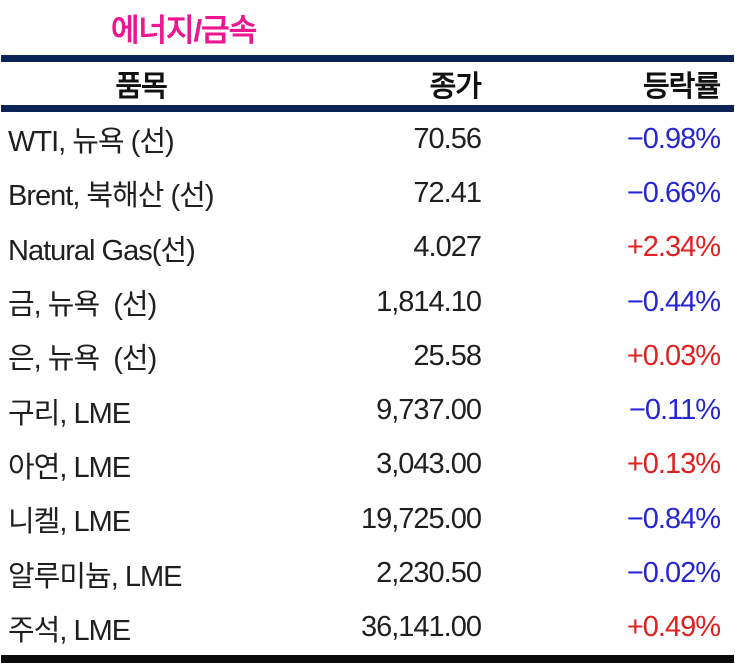 This screenshot has width=735, height=670. I want to click on change-cell: −0.66%, so click(673, 192).